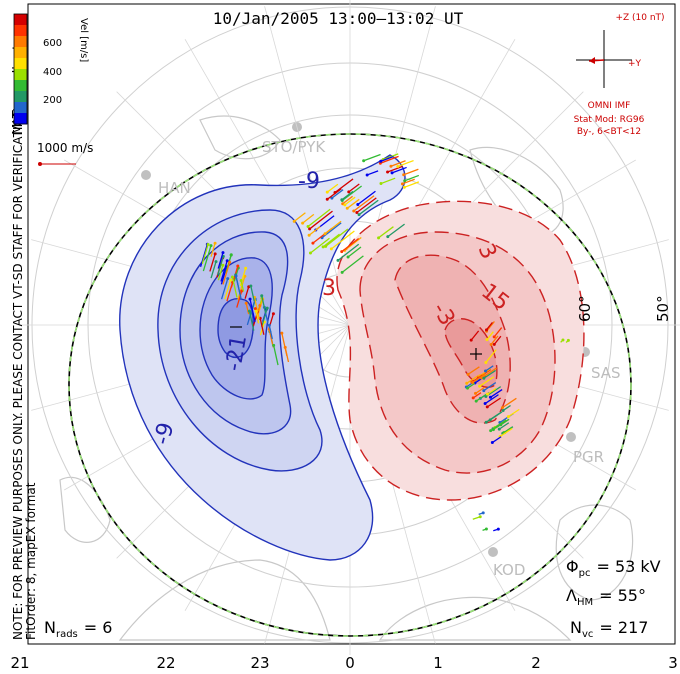  What do you see at coordinates (606, 597) in the screenshot?
I see `svg-text:ΛHM= 55°: ΛHM = 55°` at bounding box center [606, 597].